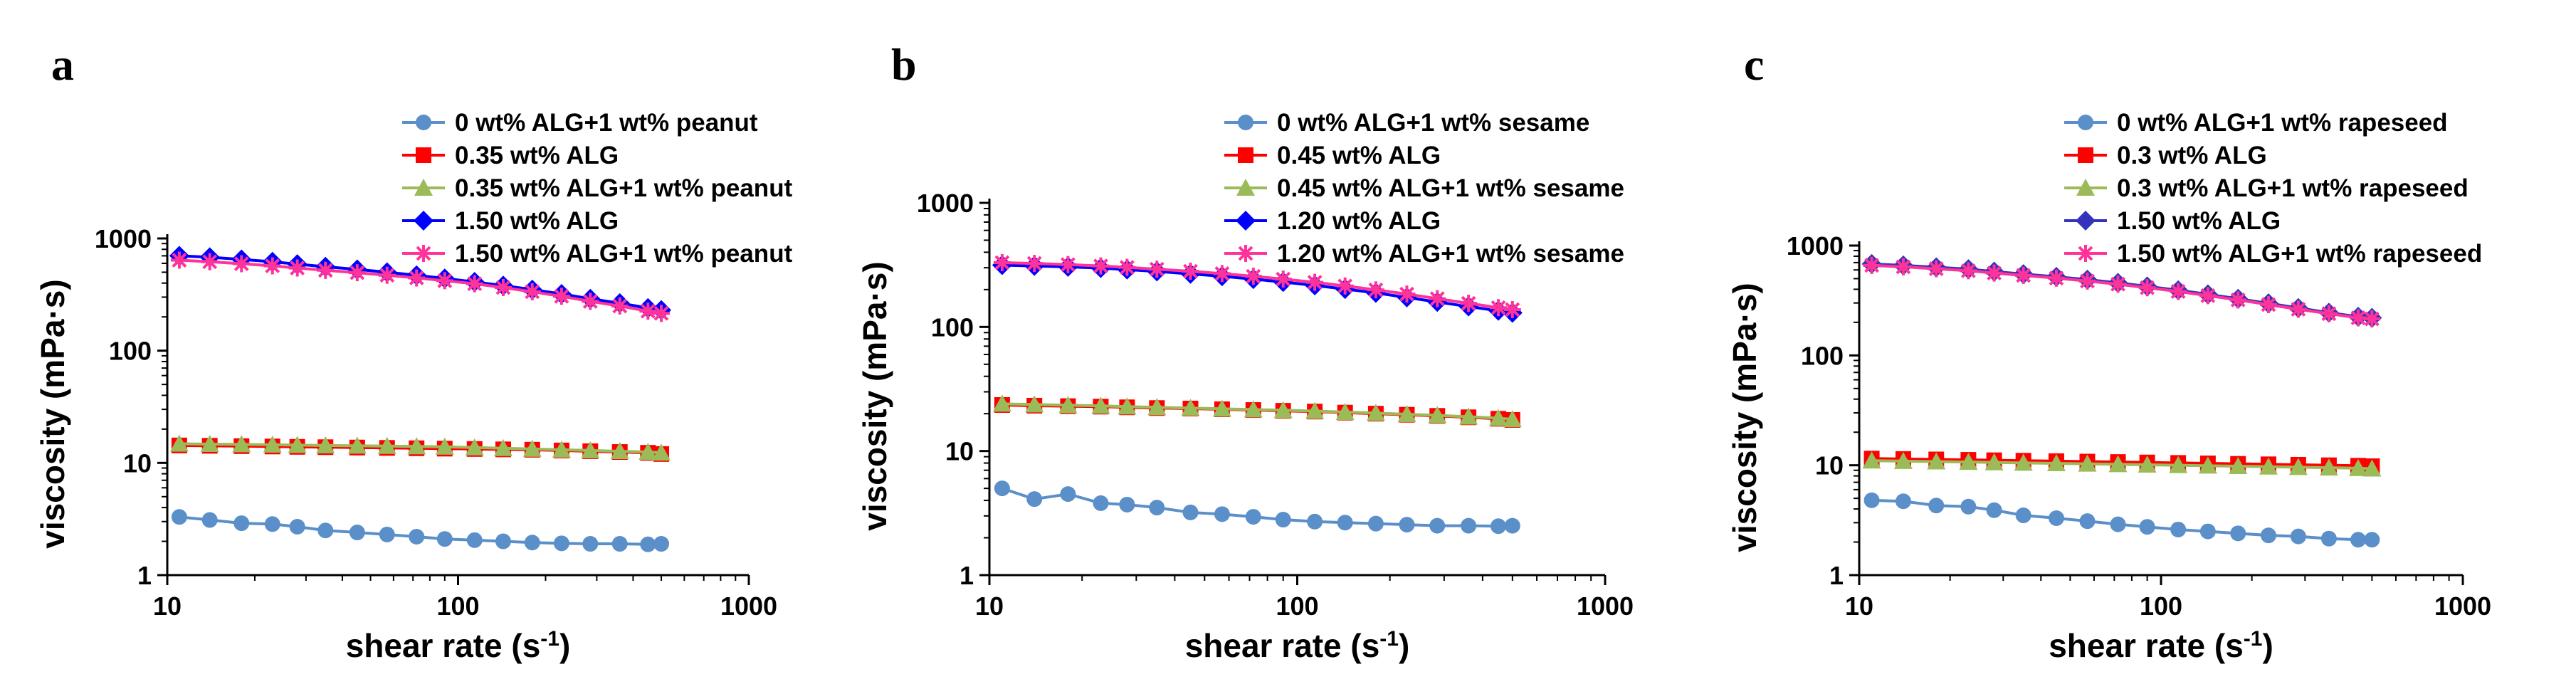 The height and width of the screenshot is (689, 2576). I want to click on x-tick-label: 10, so click(1859, 606).